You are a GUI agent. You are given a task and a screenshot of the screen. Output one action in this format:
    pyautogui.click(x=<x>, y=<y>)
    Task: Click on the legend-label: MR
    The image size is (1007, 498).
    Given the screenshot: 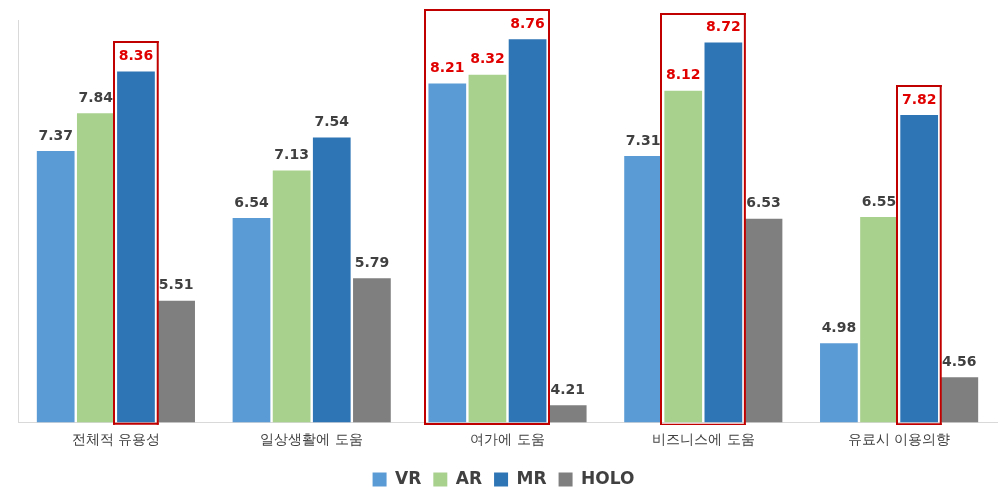 What is the action you would take?
    pyautogui.click(x=531, y=477)
    